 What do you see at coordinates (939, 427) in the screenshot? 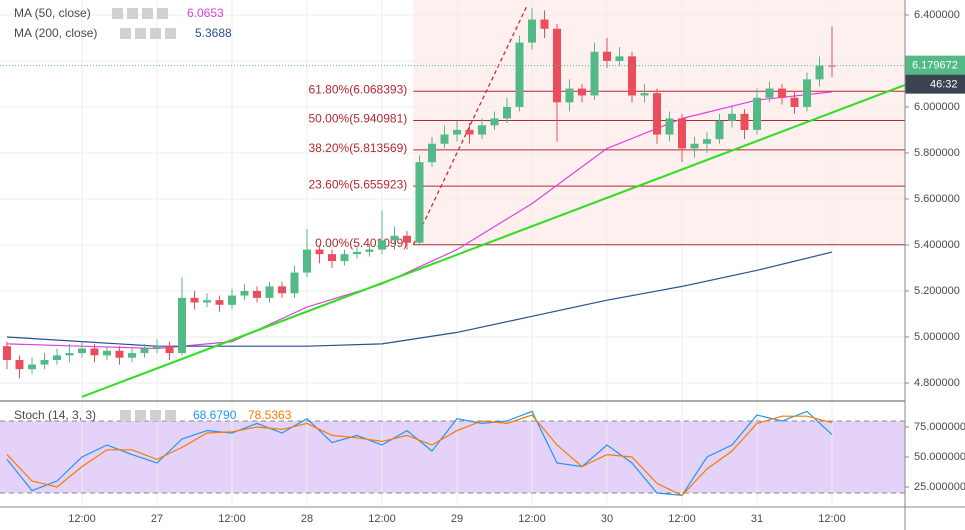
I see `y-tick-label: 75.000000` at bounding box center [939, 427].